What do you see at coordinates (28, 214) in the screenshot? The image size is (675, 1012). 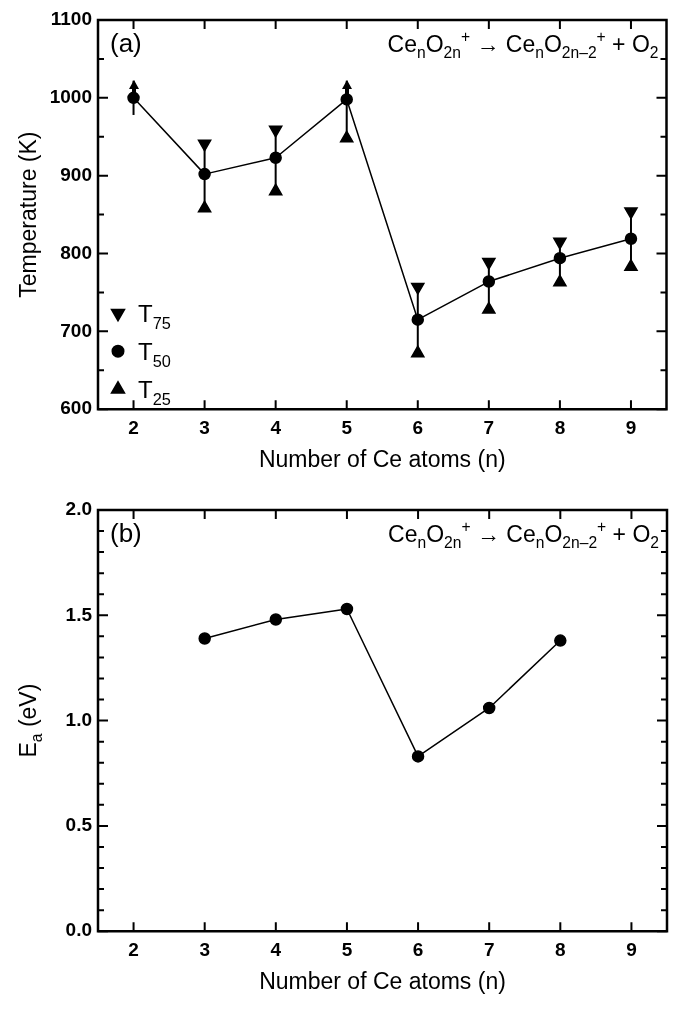 I see `y-axis-title: Temperature (K)` at bounding box center [28, 214].